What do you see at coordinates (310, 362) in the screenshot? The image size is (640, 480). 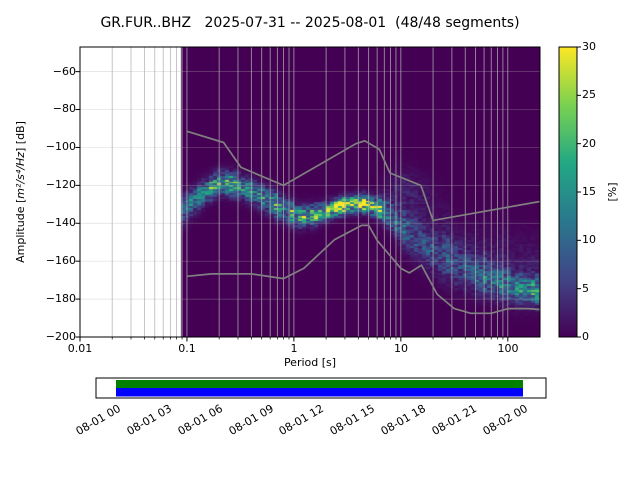 I see `x-axis-label: Period [s]` at bounding box center [310, 362].